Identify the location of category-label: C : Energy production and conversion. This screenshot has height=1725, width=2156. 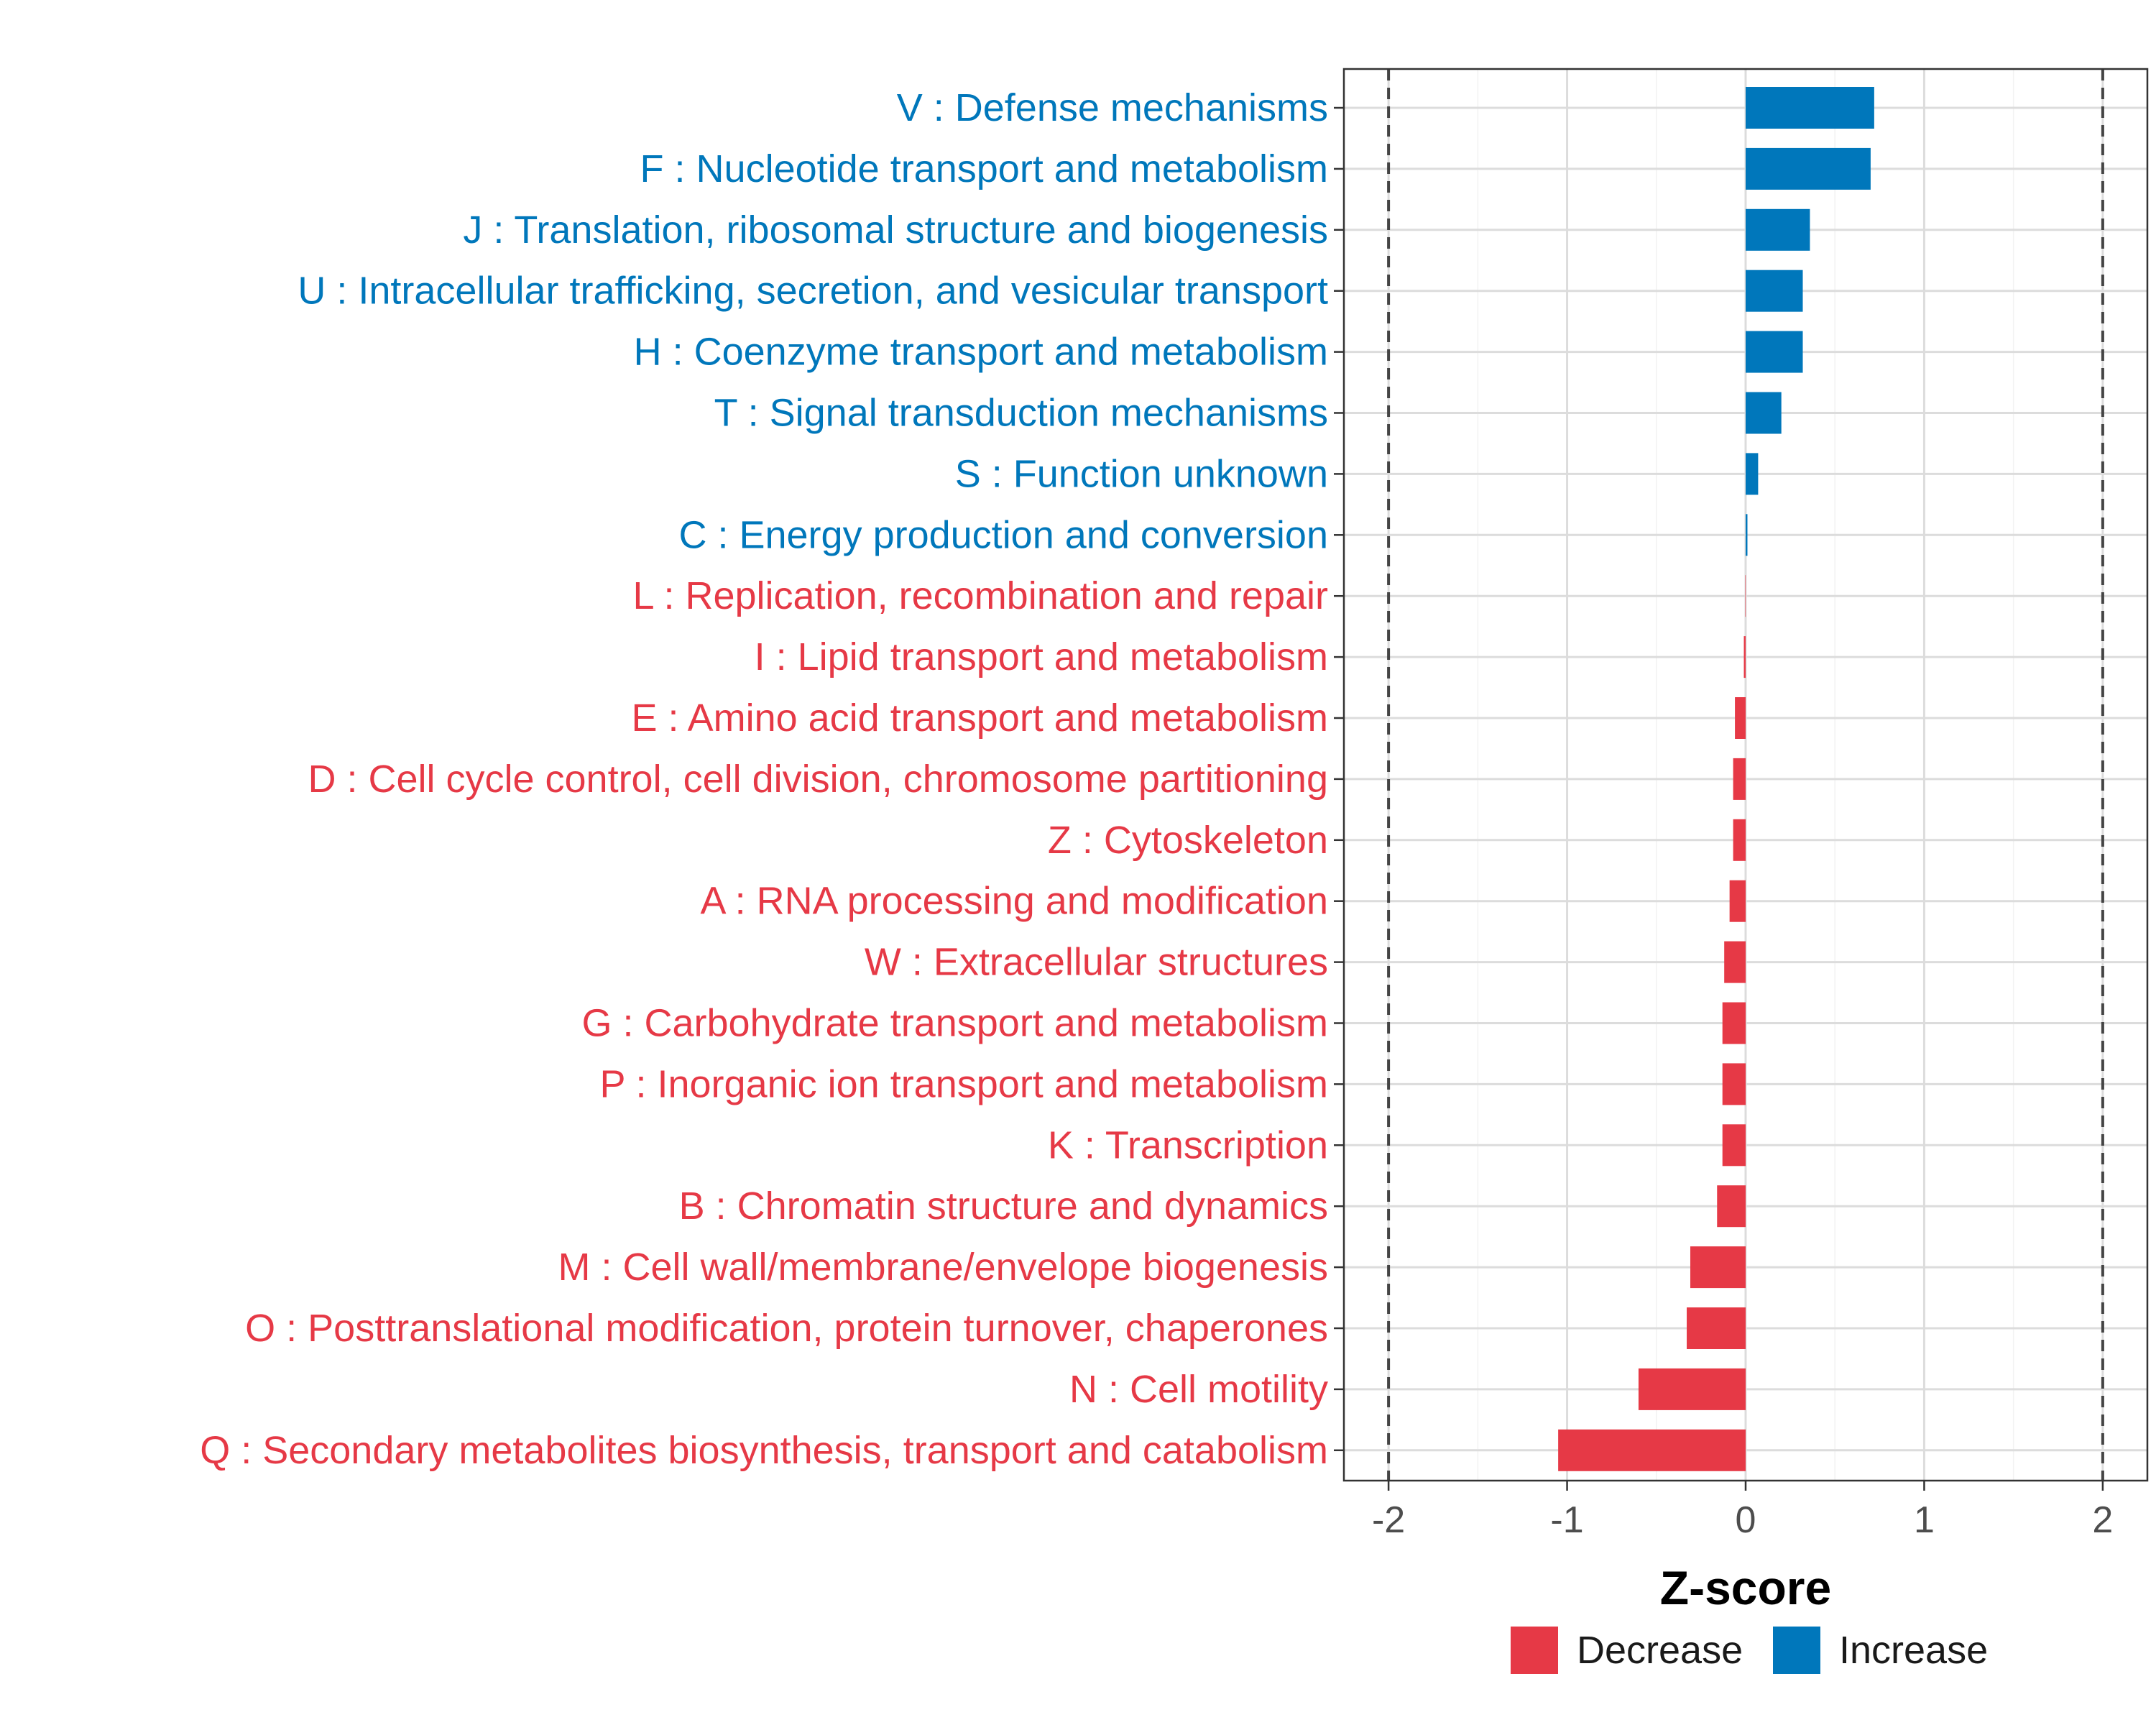
(1003, 534).